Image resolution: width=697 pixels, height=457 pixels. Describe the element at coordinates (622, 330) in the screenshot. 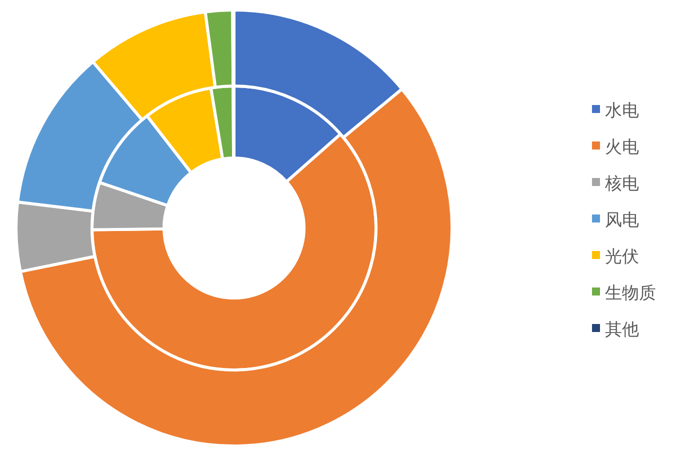

I see `legend-label: 其他` at that location.